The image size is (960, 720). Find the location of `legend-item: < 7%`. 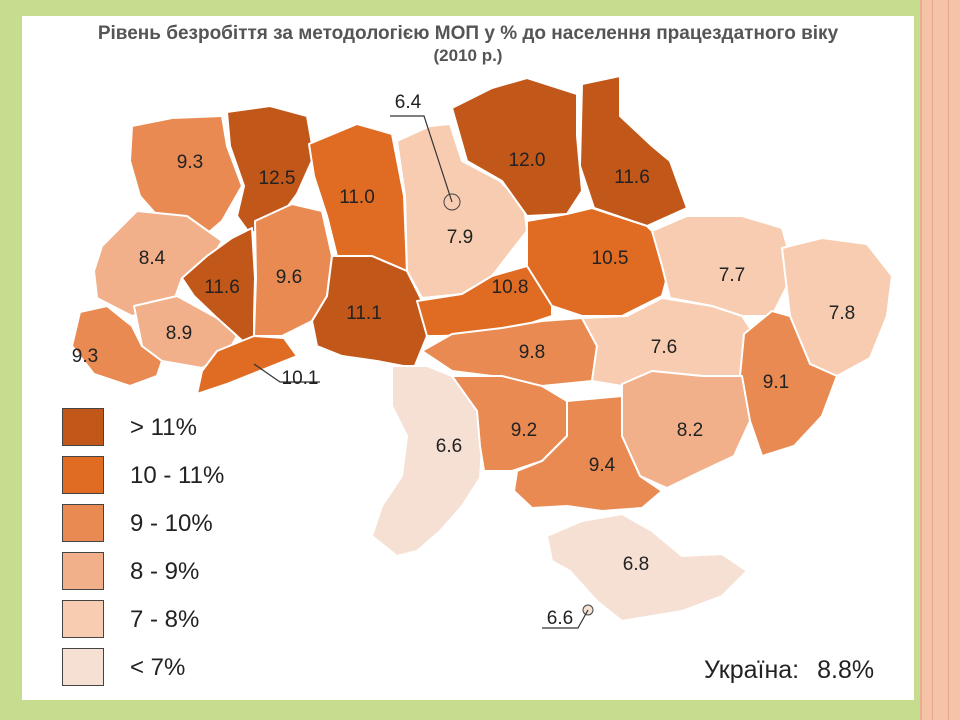

legend-item: < 7% is located at coordinates (182, 672).